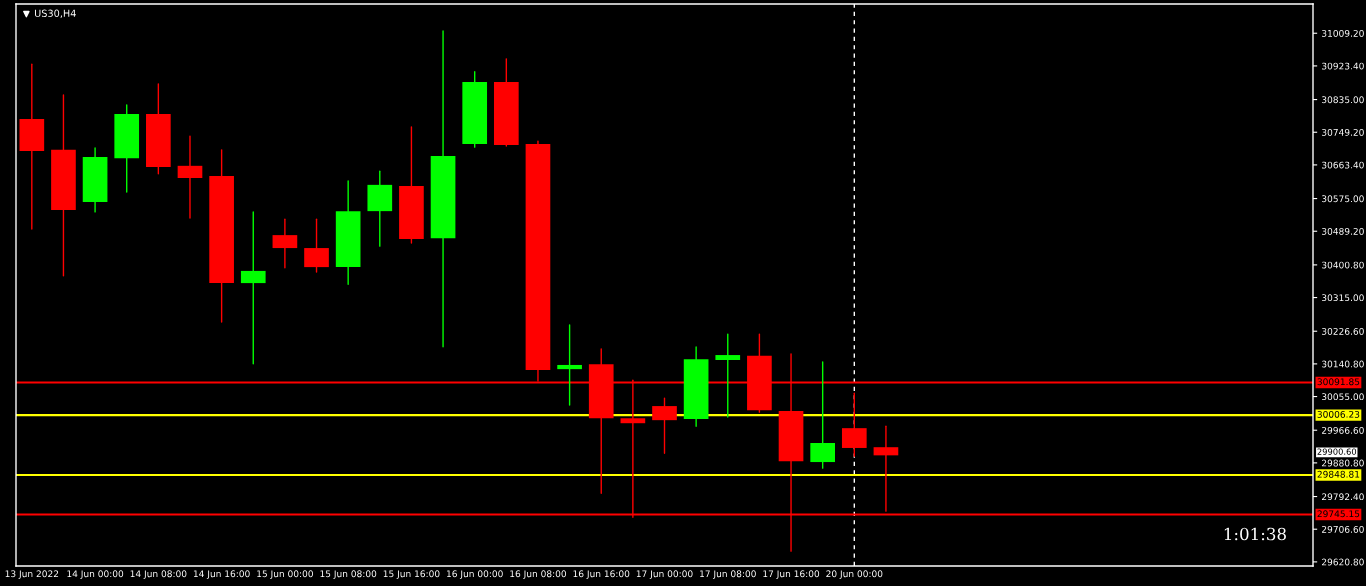 This screenshot has height=586, width=1366. I want to click on x-tick-label: 20 Jun 00:00, so click(854, 574).